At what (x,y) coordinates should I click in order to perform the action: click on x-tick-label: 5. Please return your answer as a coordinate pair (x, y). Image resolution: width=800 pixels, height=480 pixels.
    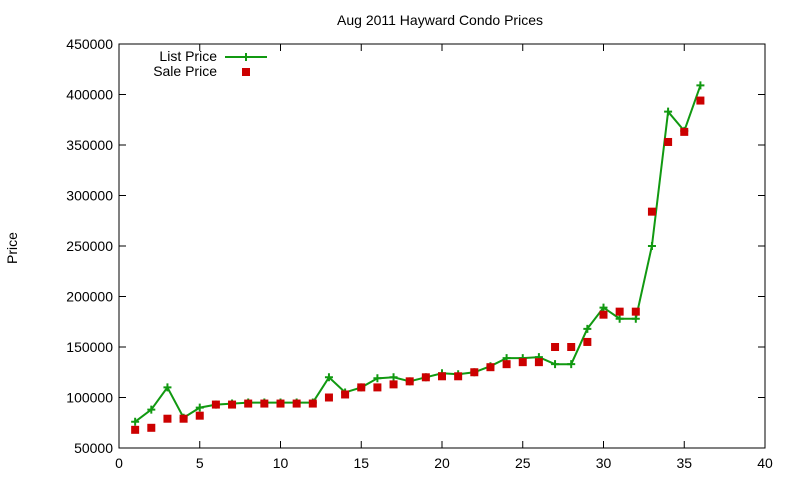
    Looking at the image, I should click on (200, 463).